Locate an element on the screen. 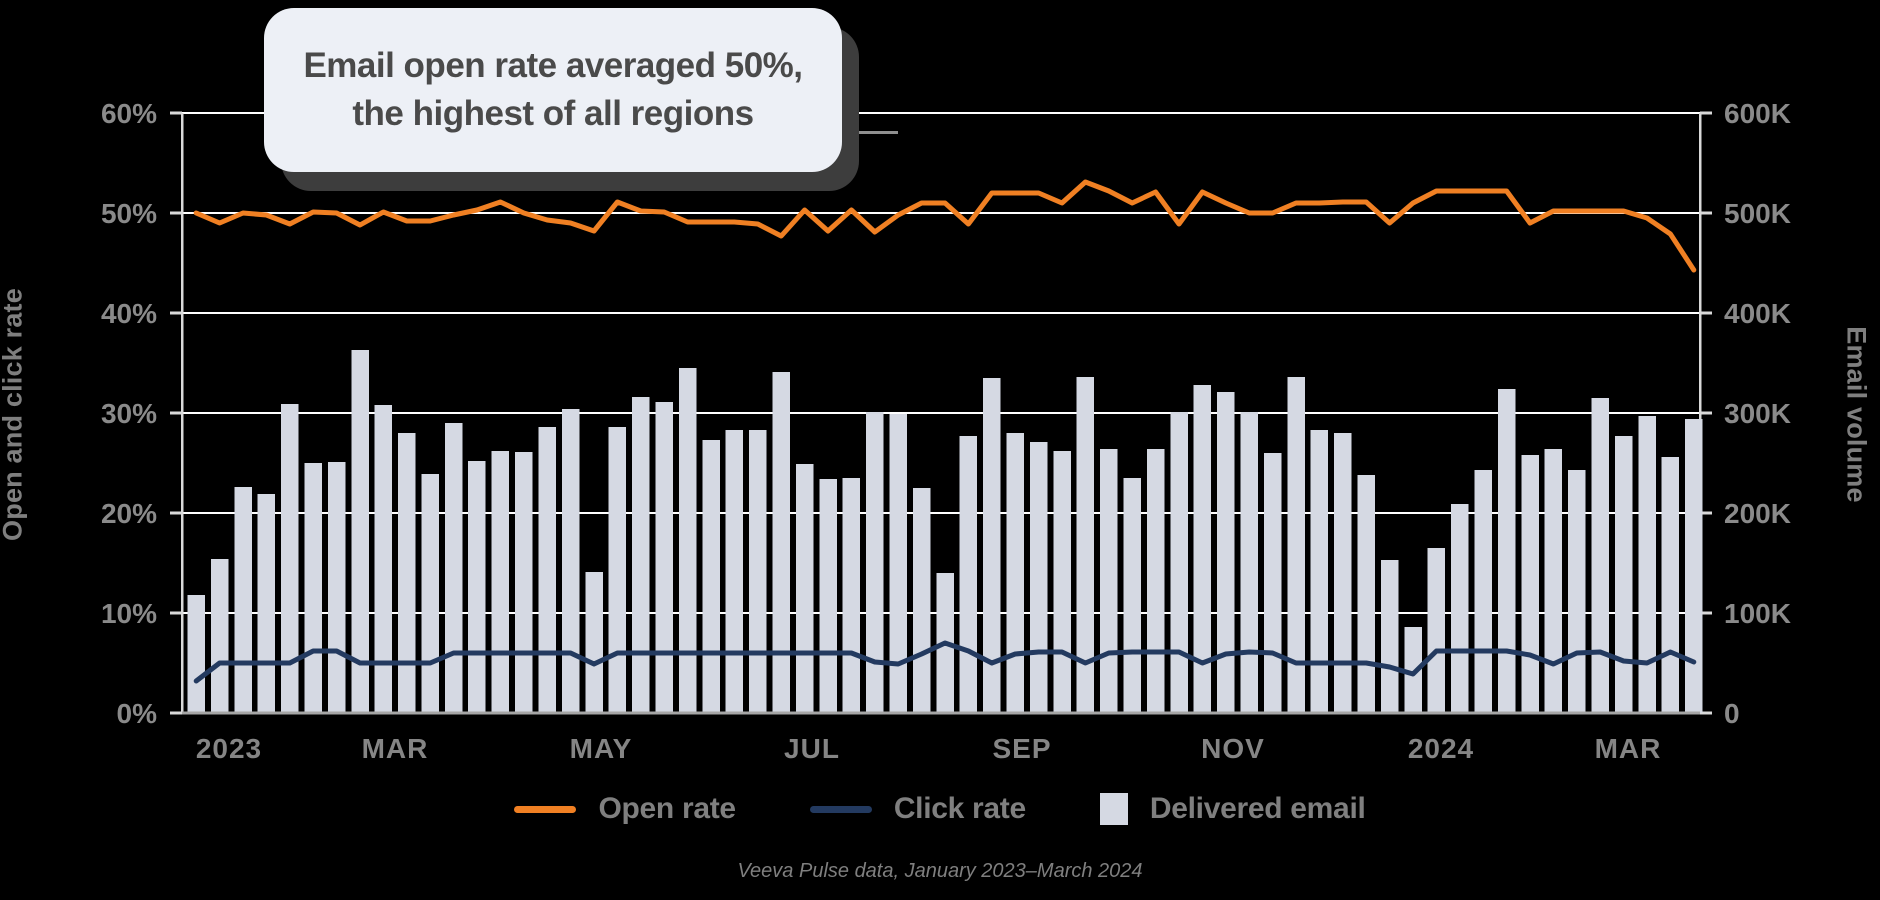  open-rate-line-swatch-icon is located at coordinates (545, 809).